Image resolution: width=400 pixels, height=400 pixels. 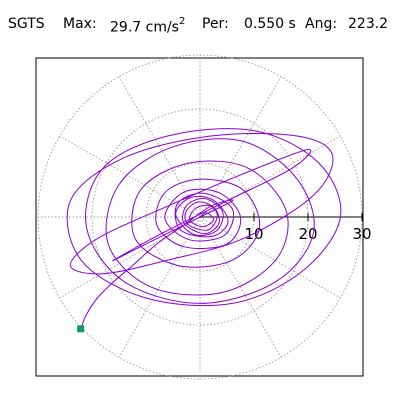 I want to click on station-code: SGTS, so click(x=26, y=24).